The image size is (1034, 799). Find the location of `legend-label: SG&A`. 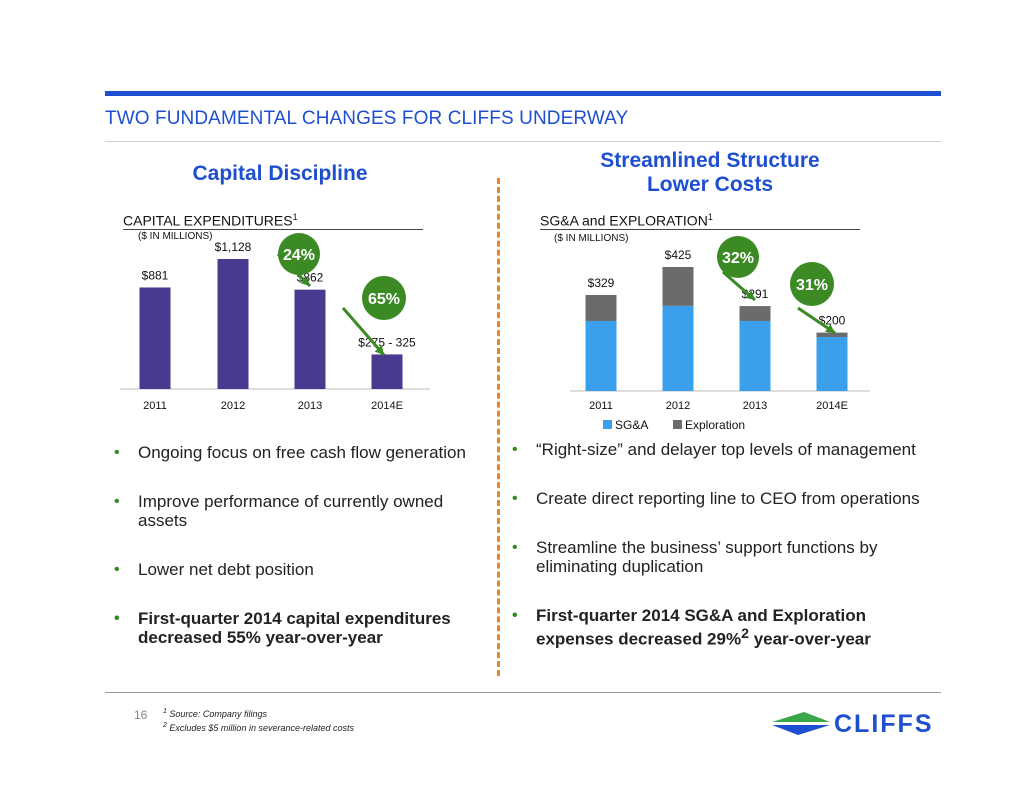

legend-label: SG&A is located at coordinates (631, 425).